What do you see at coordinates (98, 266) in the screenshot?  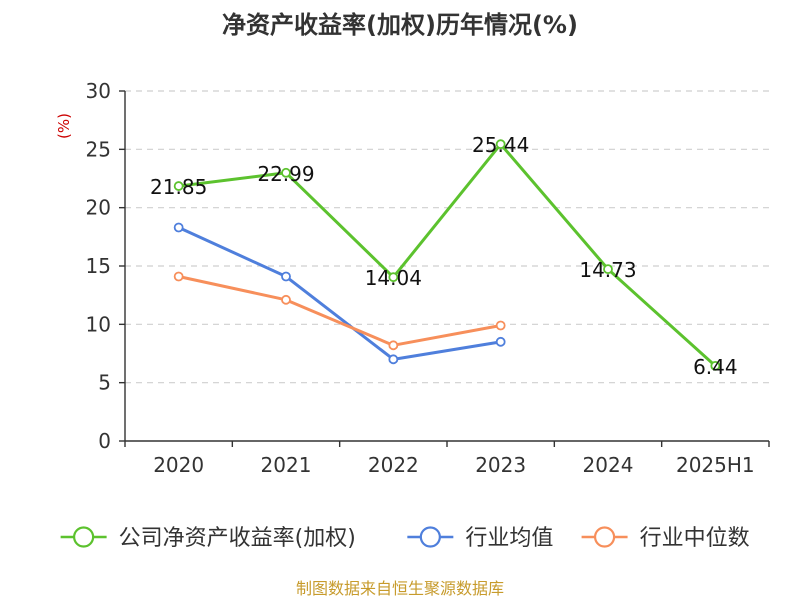 I see `y-tick-label: 15` at bounding box center [98, 266].